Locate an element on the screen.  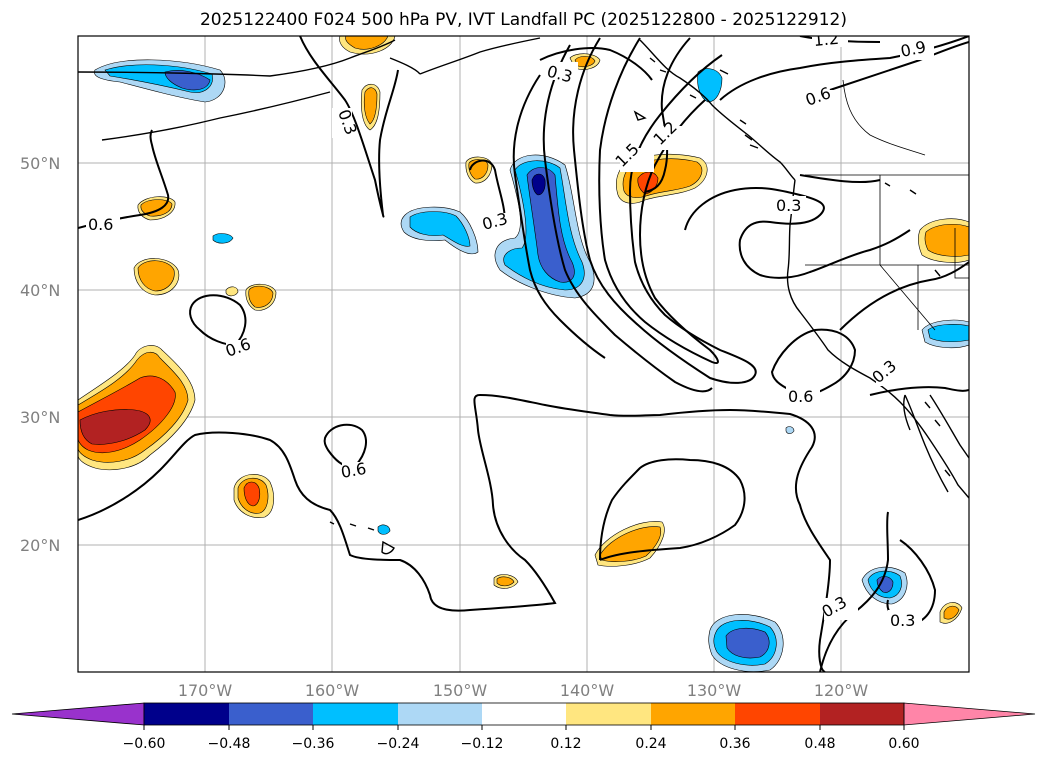
contour-0.3-mid is located at coordinates (487, 191).